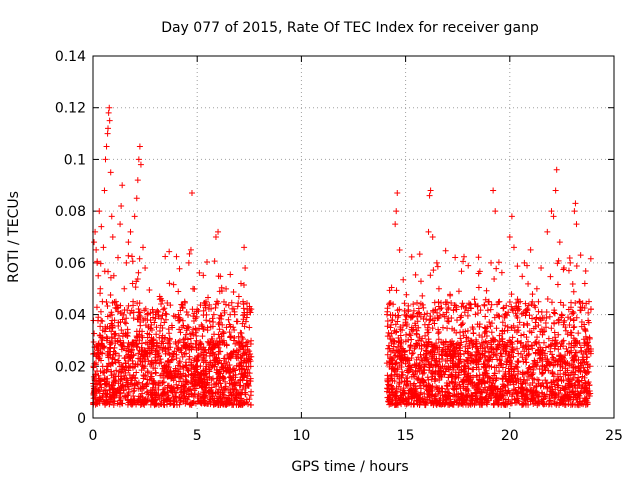 The height and width of the screenshot is (480, 640). Describe the element at coordinates (81, 419) in the screenshot. I see `y-tick-label: 0` at that location.